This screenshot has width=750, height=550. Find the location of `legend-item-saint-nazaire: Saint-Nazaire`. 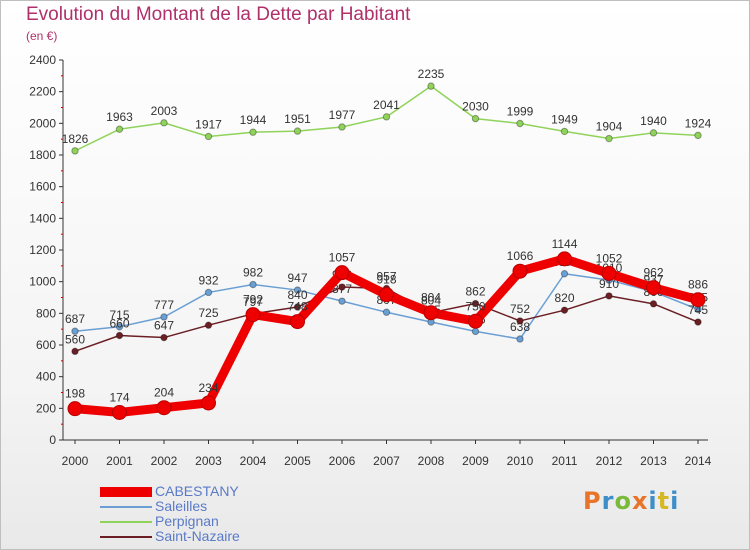

legend-item-saint-nazaire: Saint-Nazaire is located at coordinates (170, 536).